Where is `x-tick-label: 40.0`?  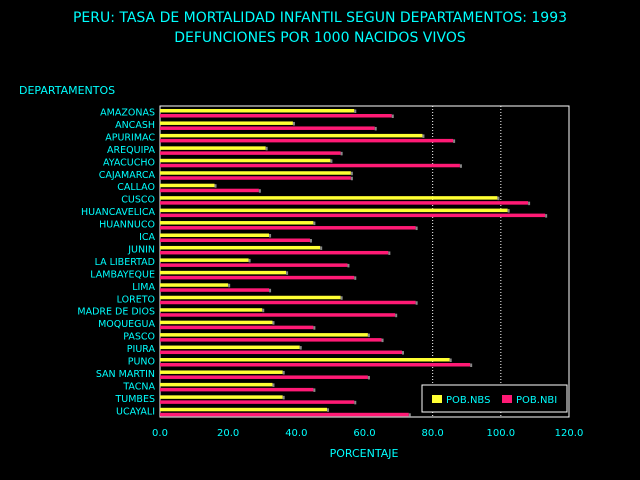 x-tick-label: 40.0 is located at coordinates (296, 433).